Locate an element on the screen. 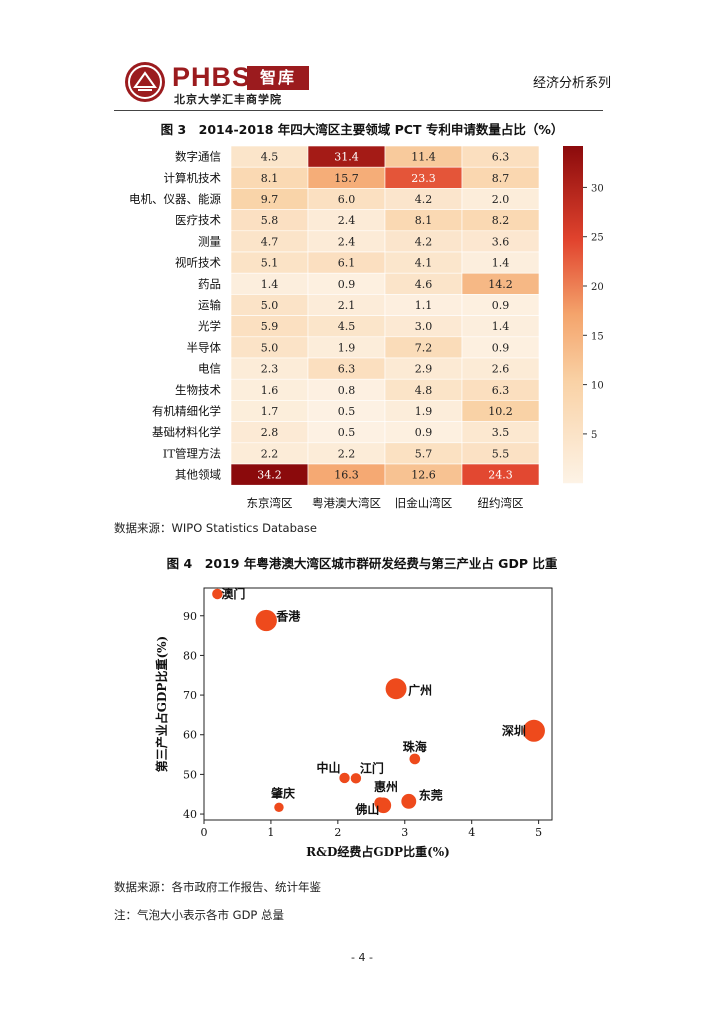  heatmap-cell-value: 0.8 is located at coordinates (347, 390).